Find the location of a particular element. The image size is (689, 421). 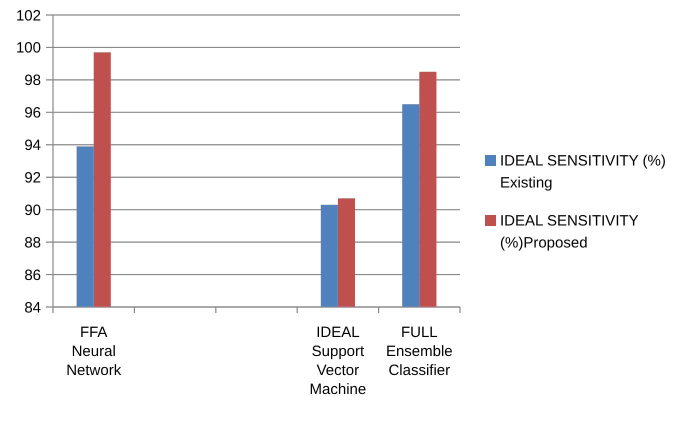

y-tick-label: 98 is located at coordinates (32, 81).